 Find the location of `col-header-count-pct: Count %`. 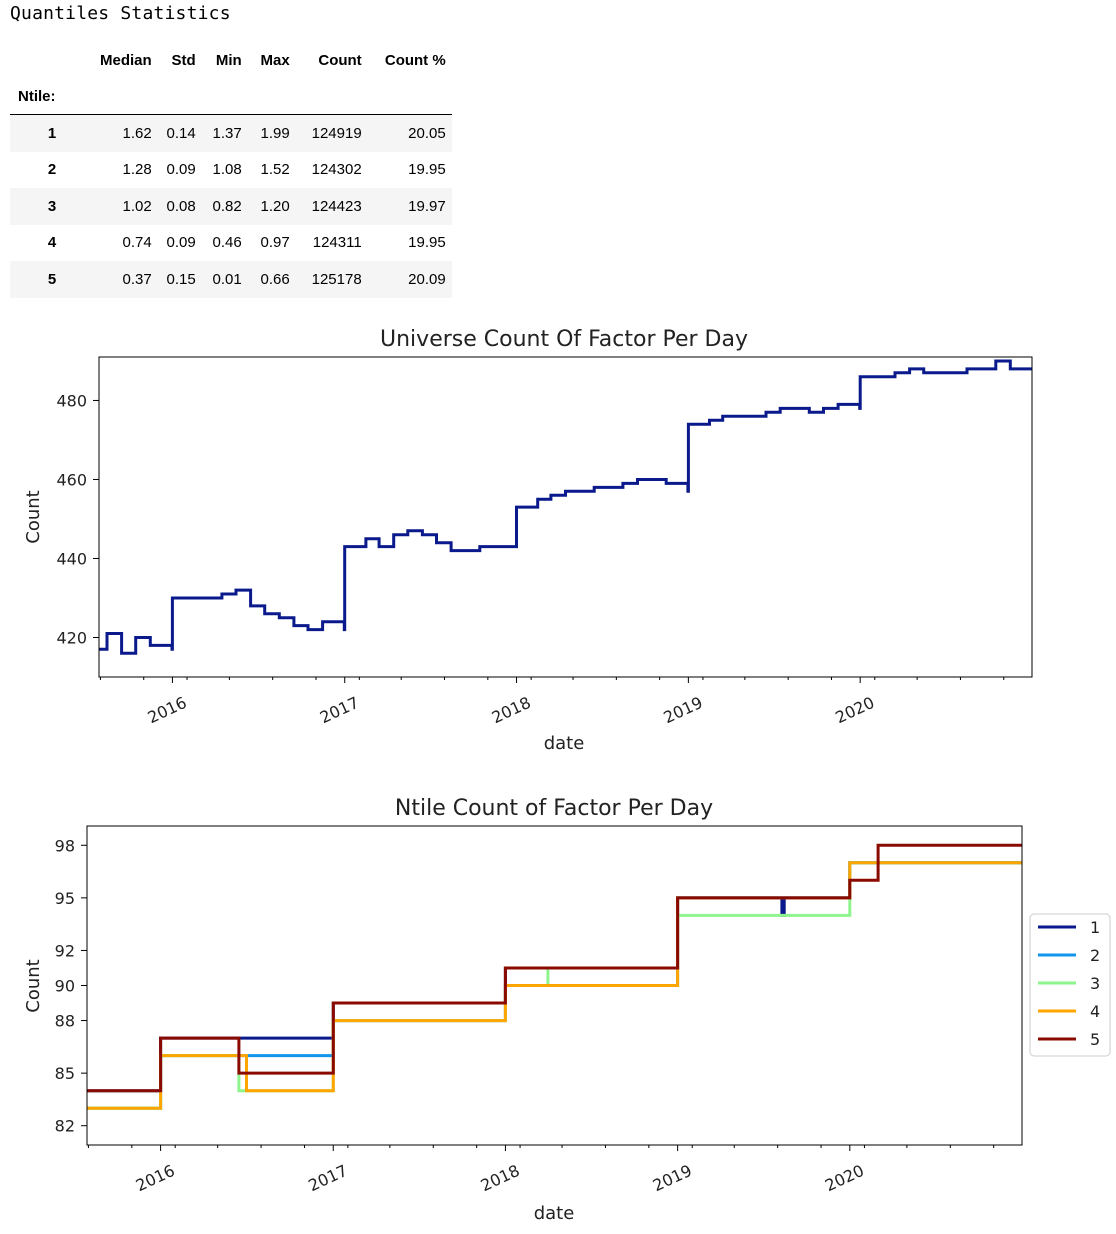

col-header-count-pct: Count % is located at coordinates (415, 60).